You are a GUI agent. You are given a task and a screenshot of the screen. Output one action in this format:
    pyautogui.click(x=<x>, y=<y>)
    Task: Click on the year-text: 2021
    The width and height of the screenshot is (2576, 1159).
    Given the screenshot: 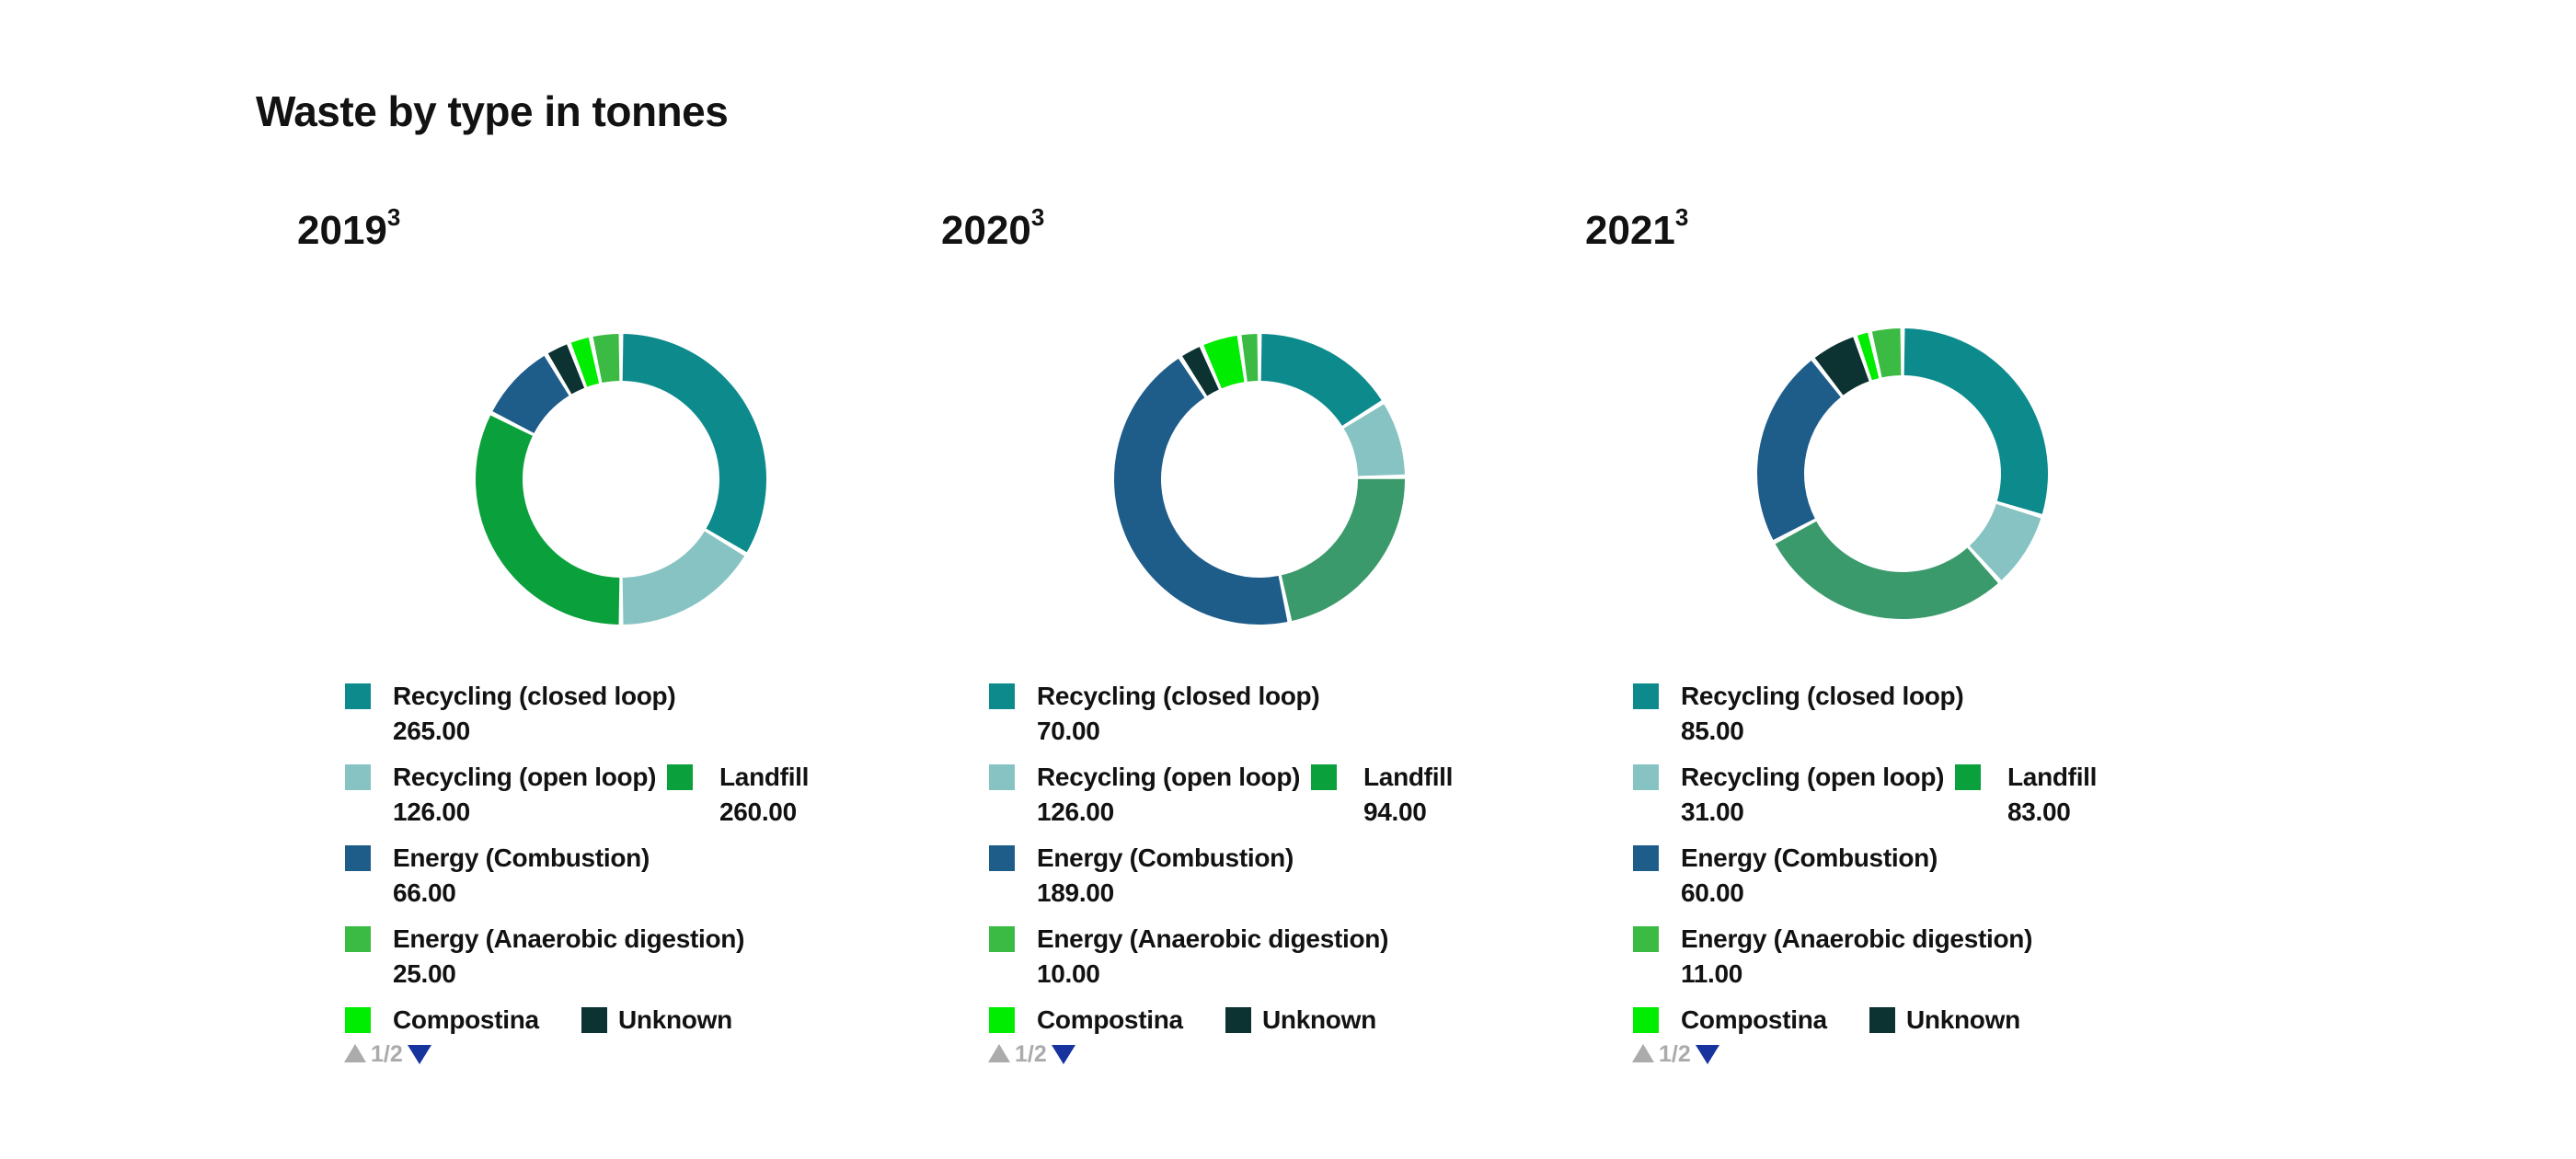 What is the action you would take?
    pyautogui.click(x=1630, y=230)
    